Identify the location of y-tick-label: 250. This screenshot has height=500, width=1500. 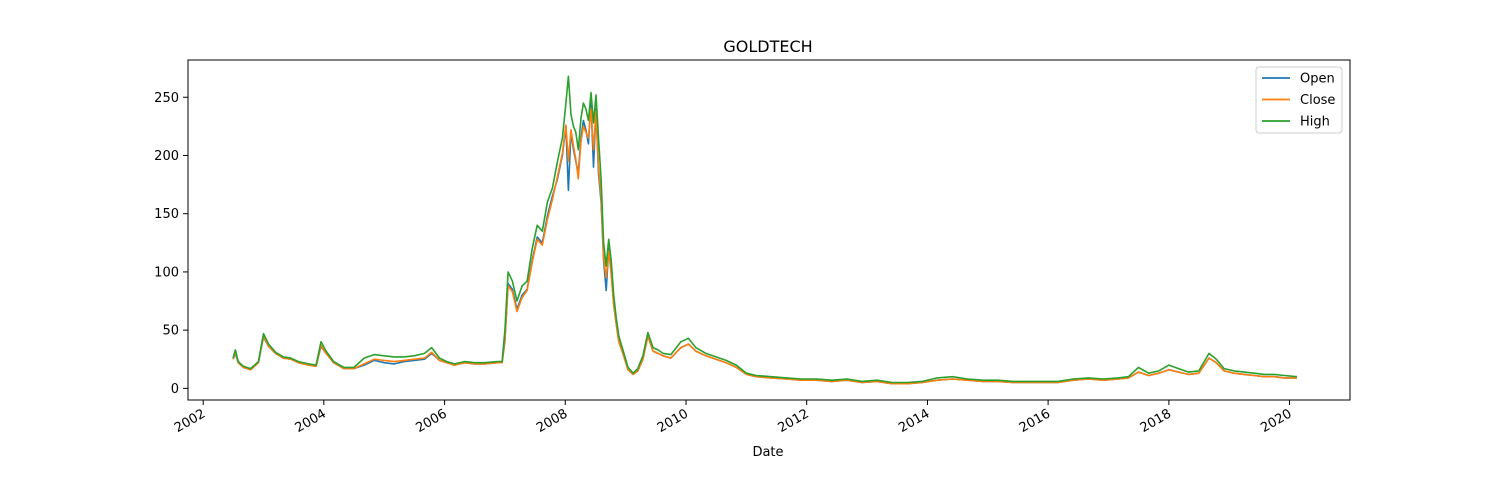
(166, 98).